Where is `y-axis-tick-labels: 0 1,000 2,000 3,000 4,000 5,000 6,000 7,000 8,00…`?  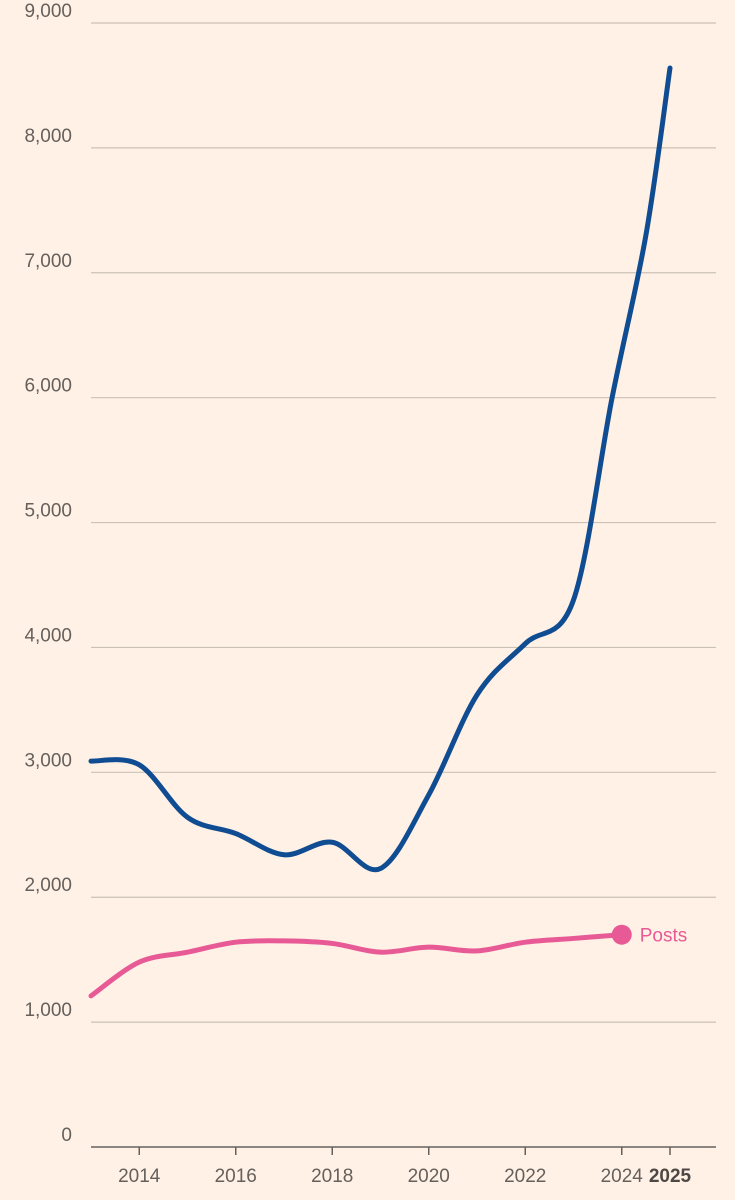 y-axis-tick-labels: 0 1,000 2,000 3,000 4,000 5,000 6,000 7,000 8,00… is located at coordinates (48, 573).